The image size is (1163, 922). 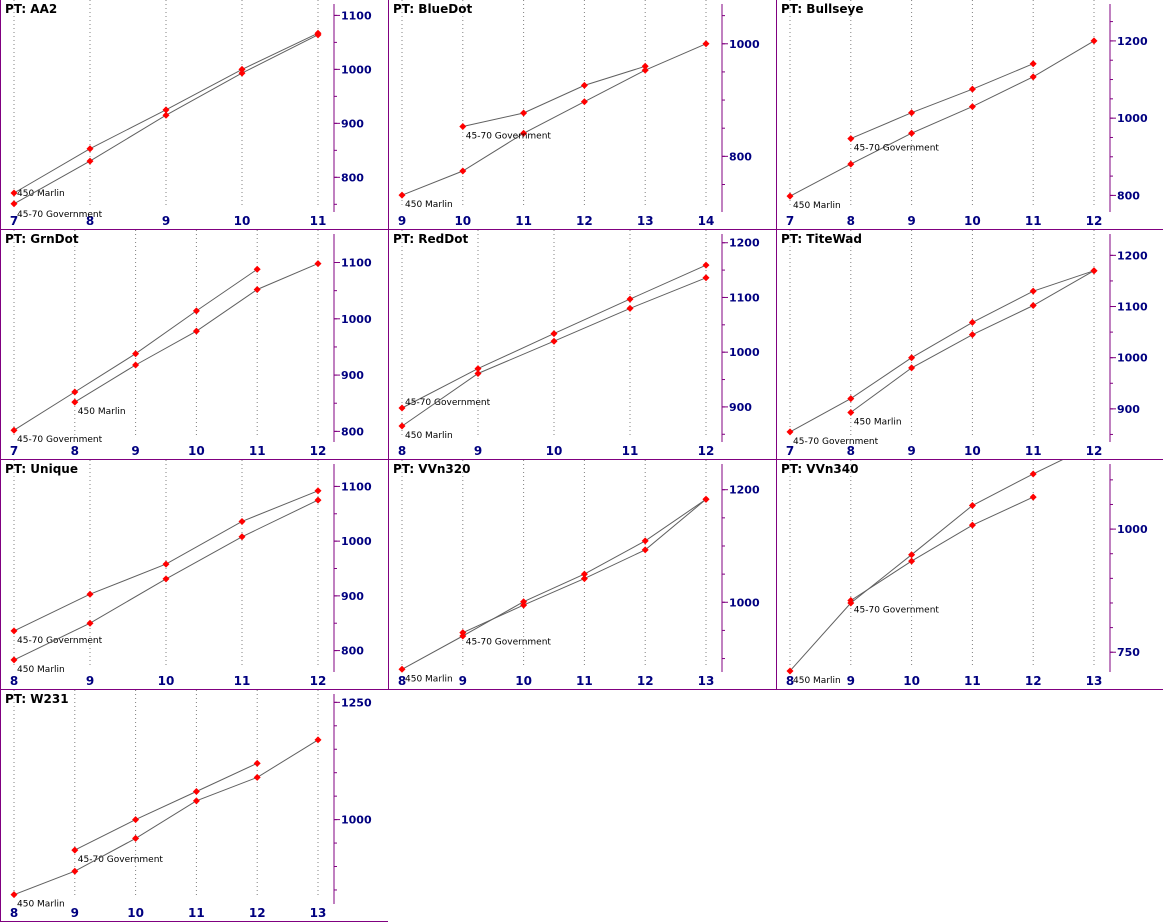 I want to click on x-tick-label: 9, so click(x=402, y=221).